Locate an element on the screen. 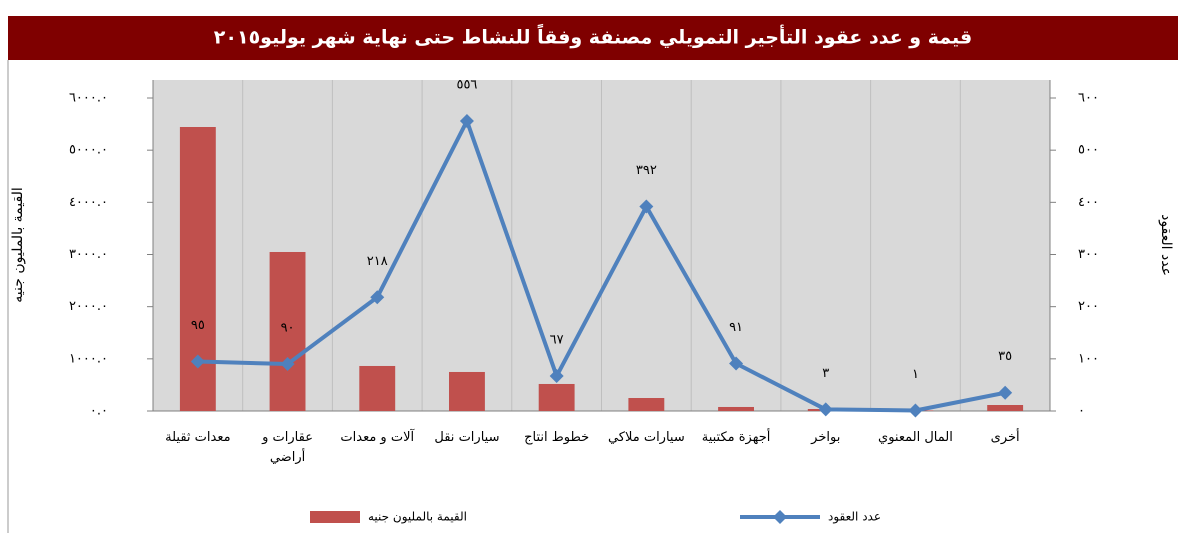  x-tick-label: أجهزة مكتبية is located at coordinates (736, 437).